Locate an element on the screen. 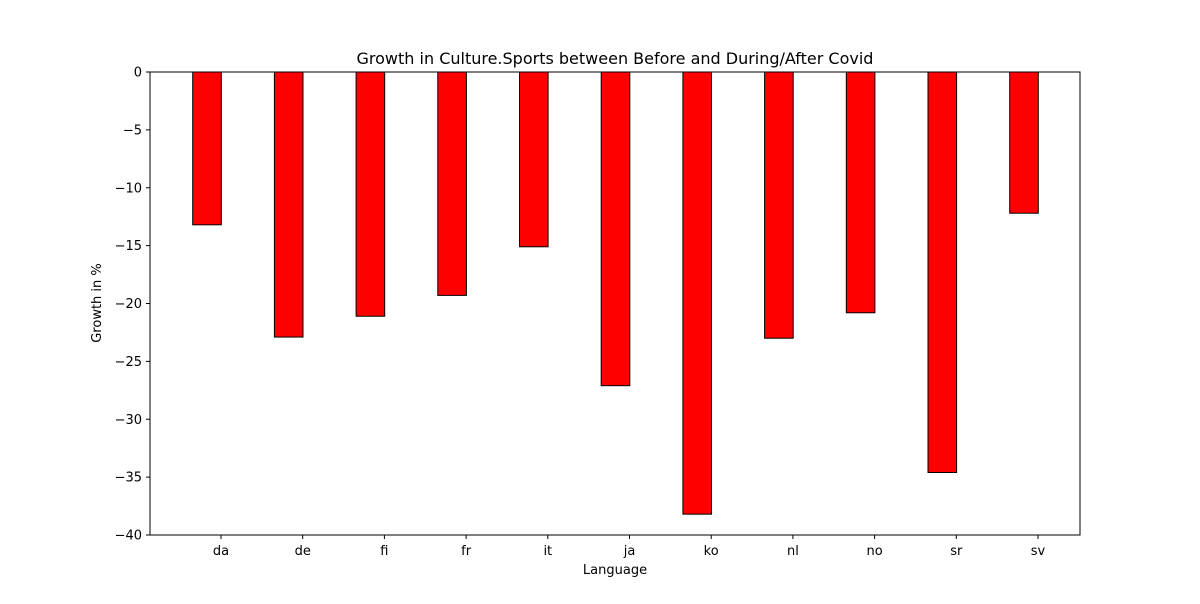 This screenshot has width=1200, height=604. x-tick-label-de: de is located at coordinates (303, 551).